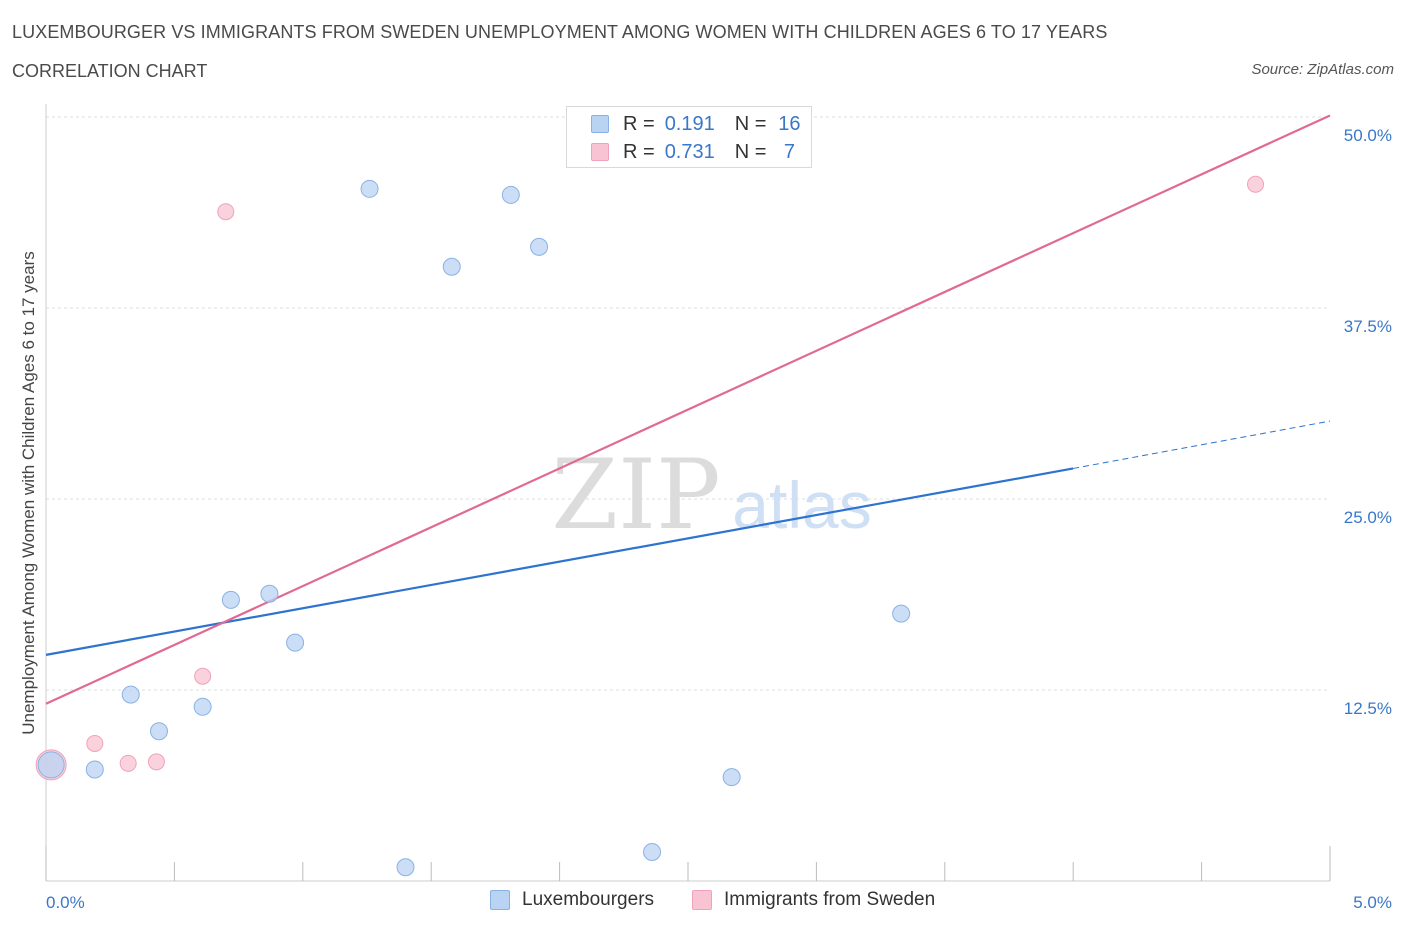 The width and height of the screenshot is (1406, 930). Describe the element at coordinates (830, 899) in the screenshot. I see `legend-label: Immigrants from Sweden` at that location.